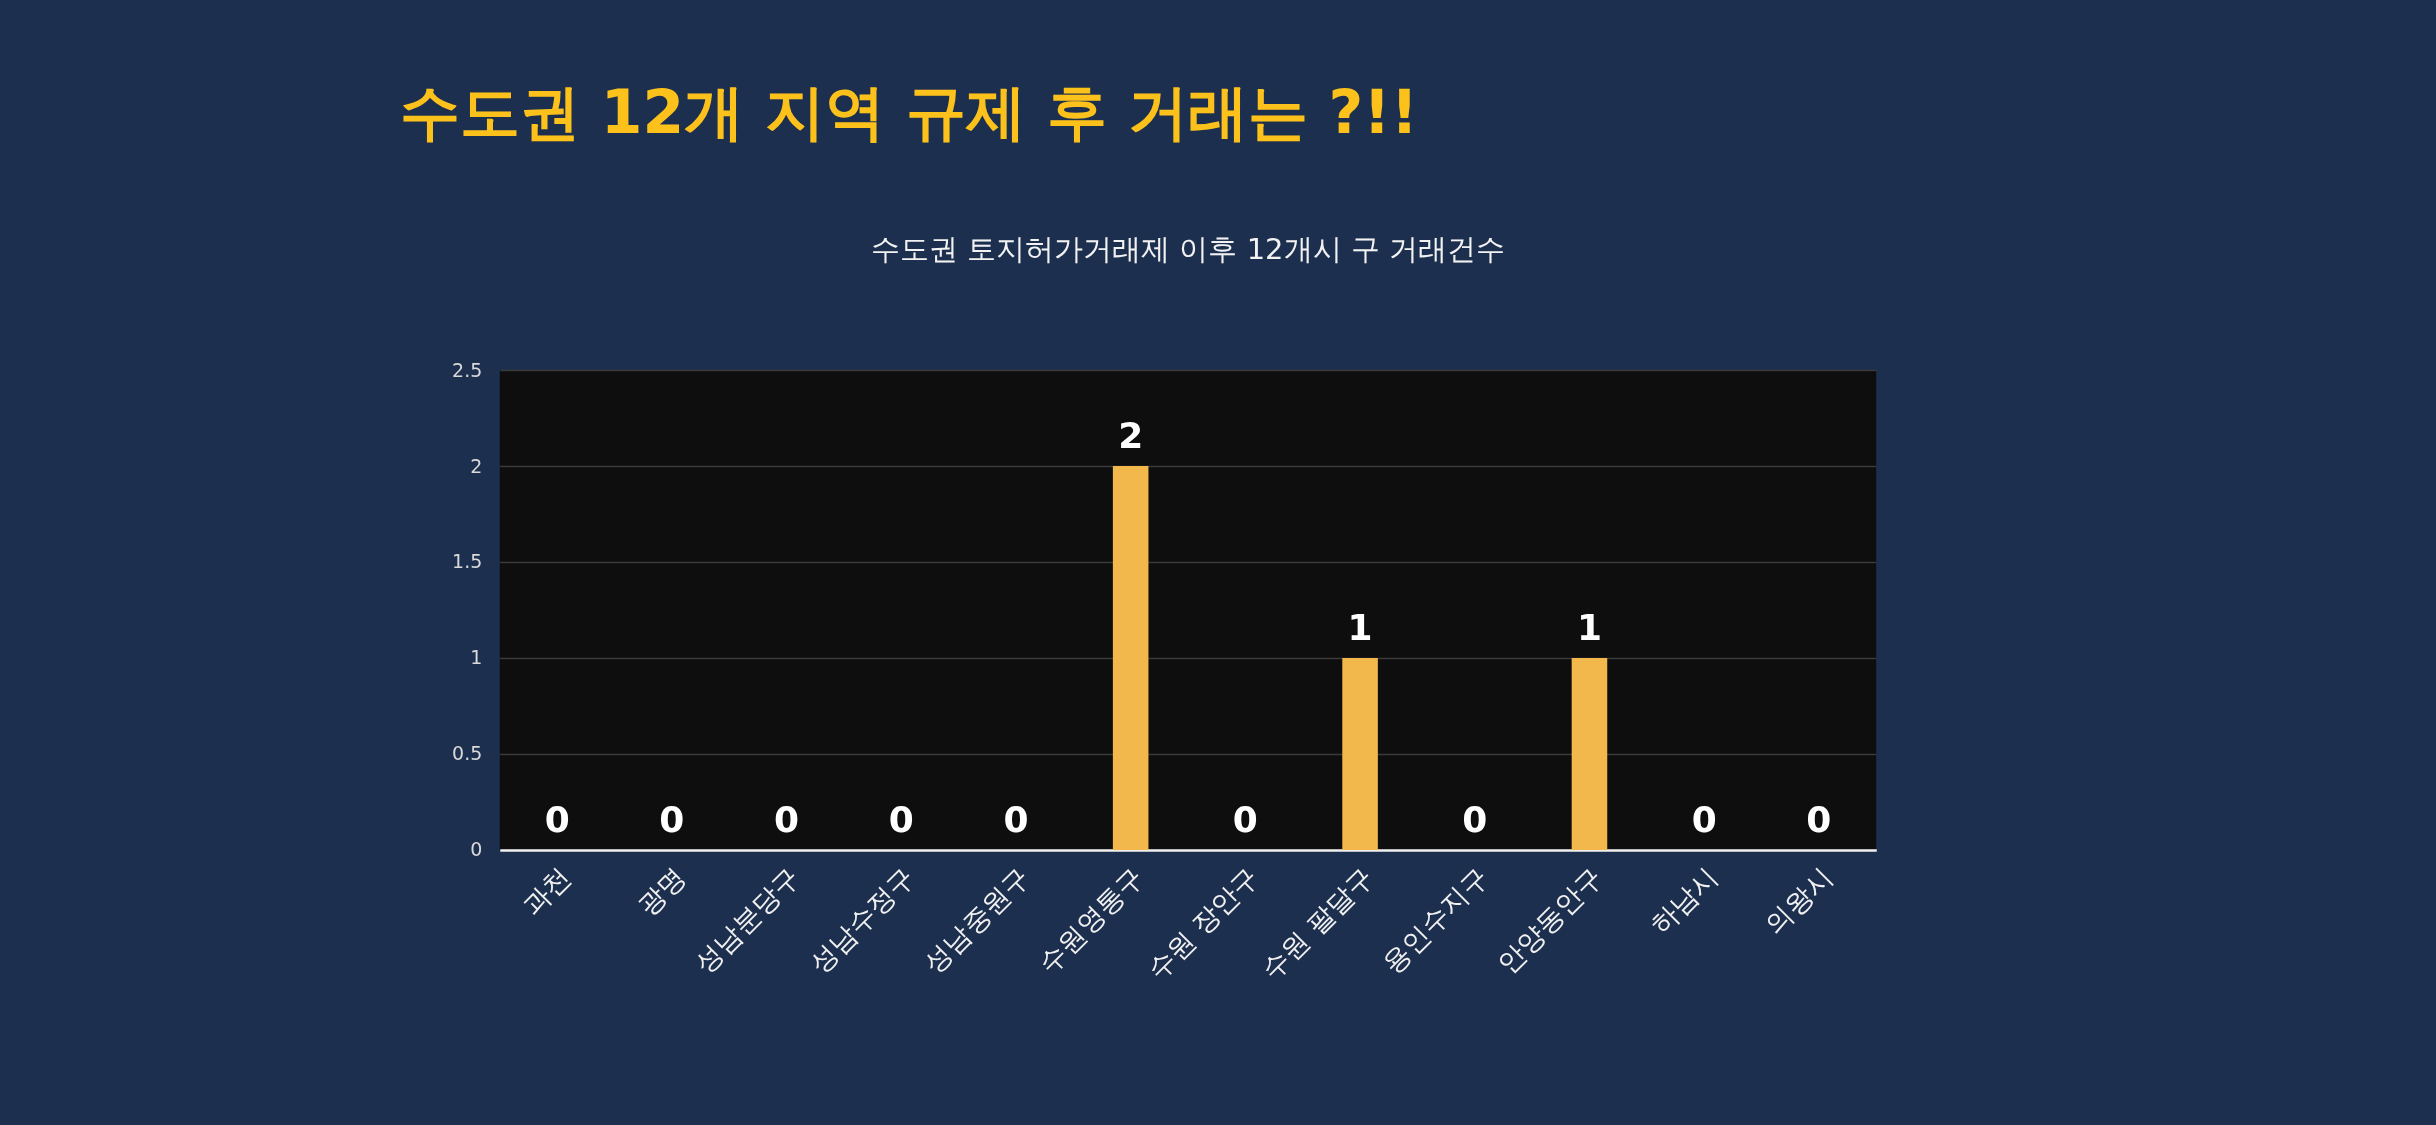 The width and height of the screenshot is (2436, 1125). I want to click on y-tick-label: 0.5, so click(467, 753).